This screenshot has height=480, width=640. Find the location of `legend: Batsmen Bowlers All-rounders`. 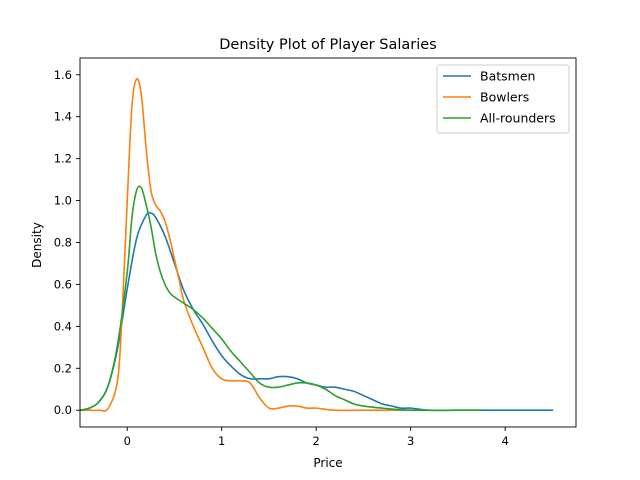

legend: Batsmen Bowlers All-rounders is located at coordinates (503, 99).